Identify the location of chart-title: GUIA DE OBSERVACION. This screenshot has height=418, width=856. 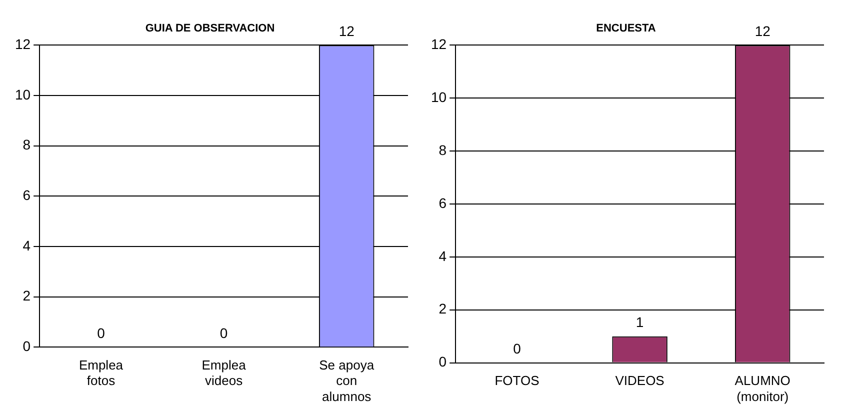
(210, 28).